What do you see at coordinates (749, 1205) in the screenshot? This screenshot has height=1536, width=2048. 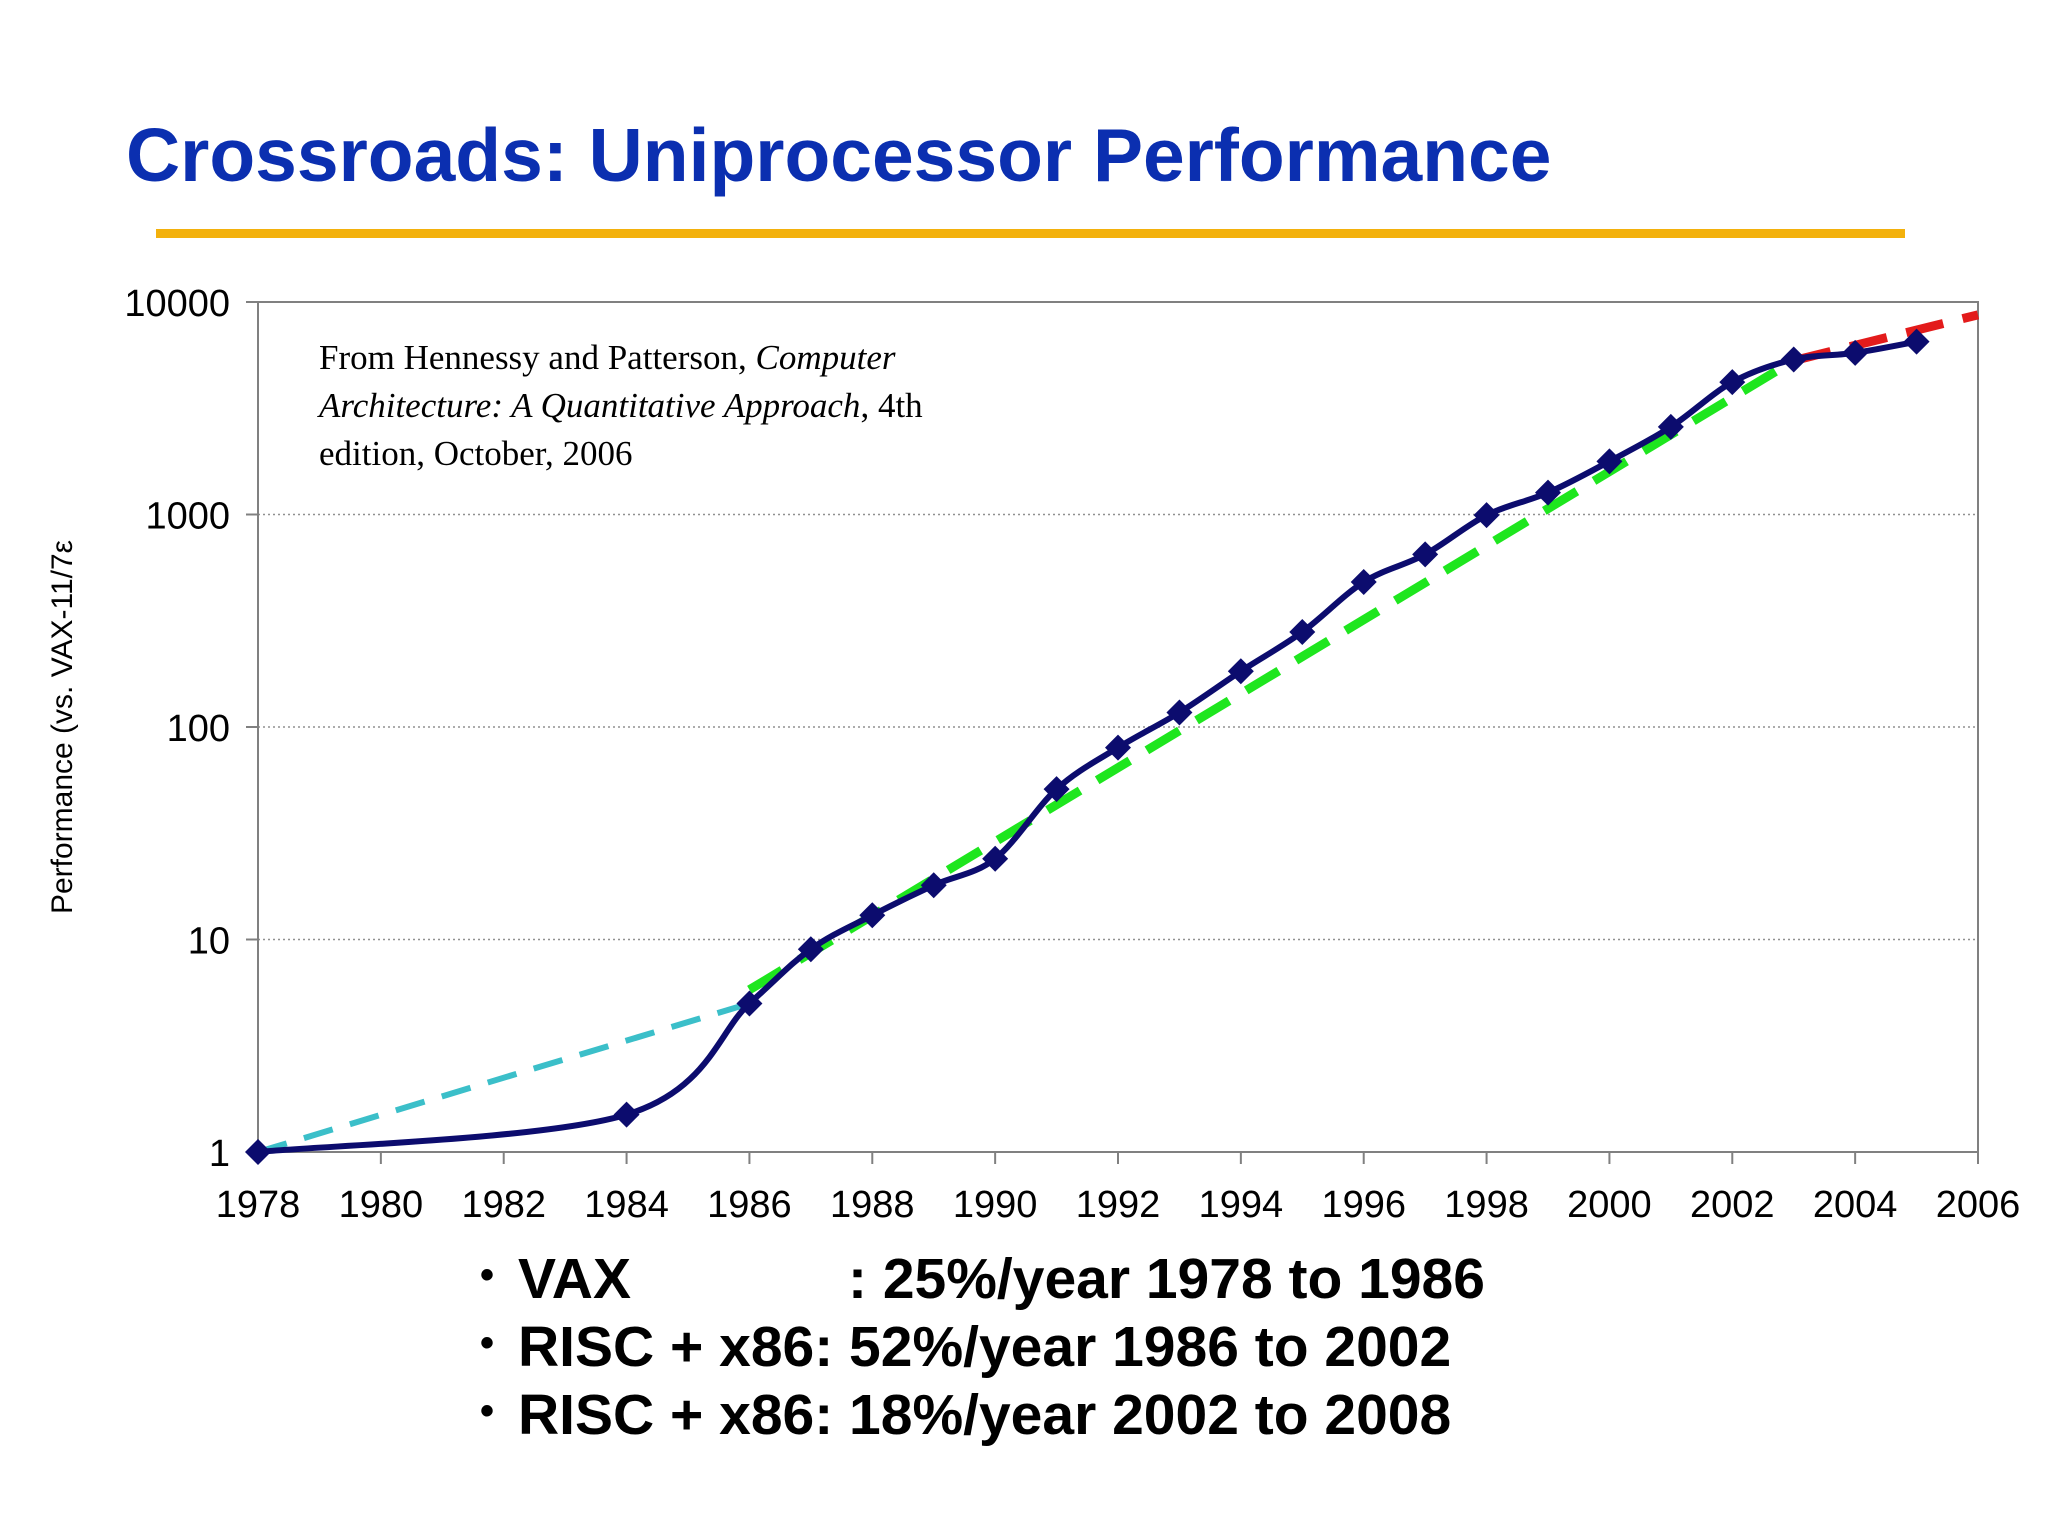 I see `x-tick-label-1986: 1986` at bounding box center [749, 1205].